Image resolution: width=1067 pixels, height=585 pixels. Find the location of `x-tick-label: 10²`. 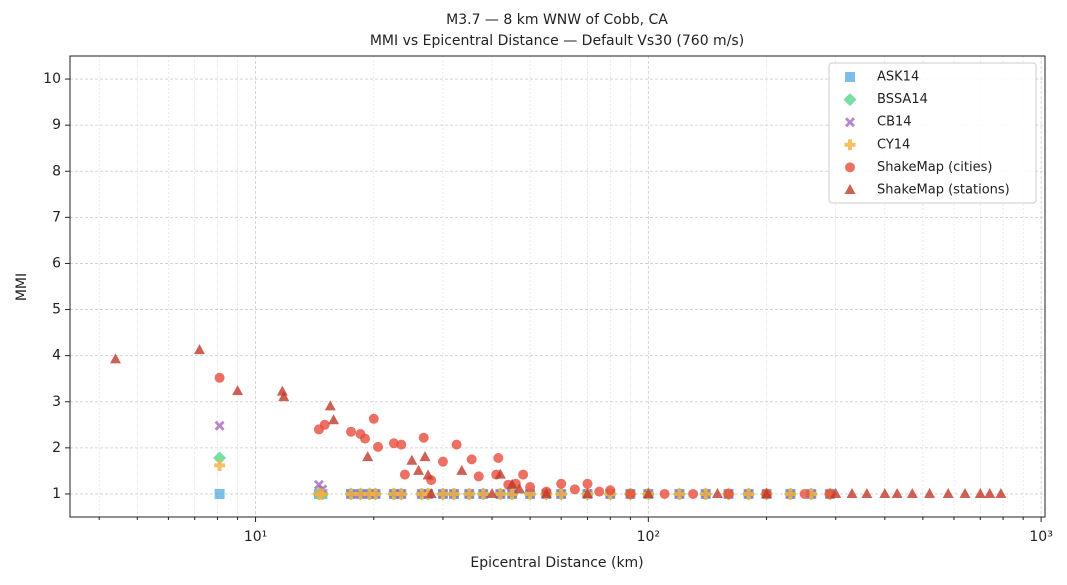

x-tick-label: 10² is located at coordinates (648, 537).